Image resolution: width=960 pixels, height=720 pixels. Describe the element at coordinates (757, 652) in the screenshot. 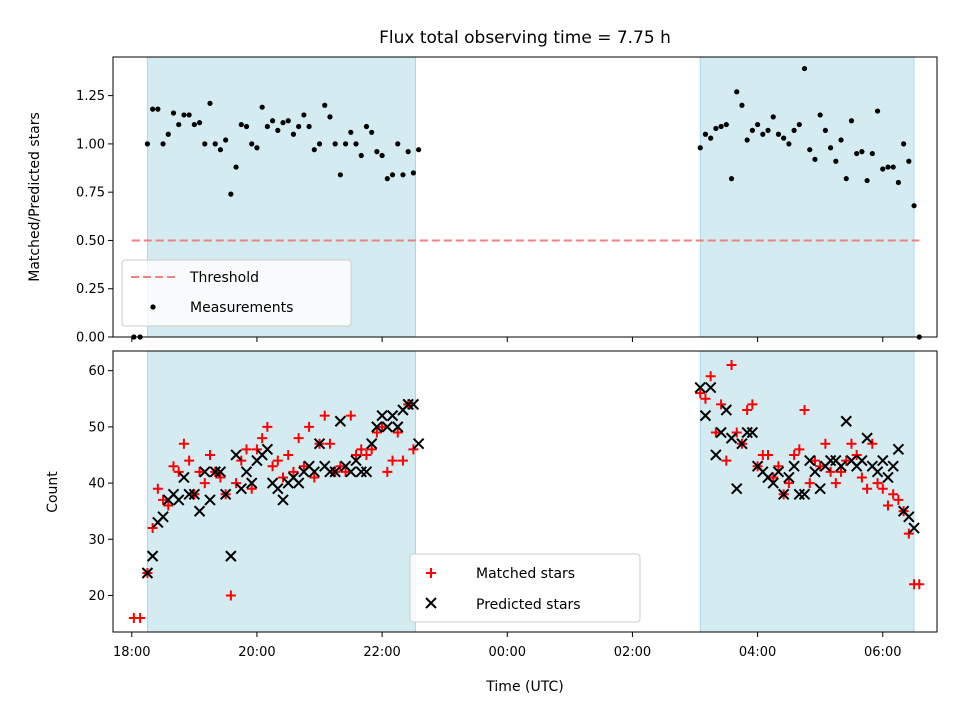

I see `x-tick-label: 04:00` at that location.